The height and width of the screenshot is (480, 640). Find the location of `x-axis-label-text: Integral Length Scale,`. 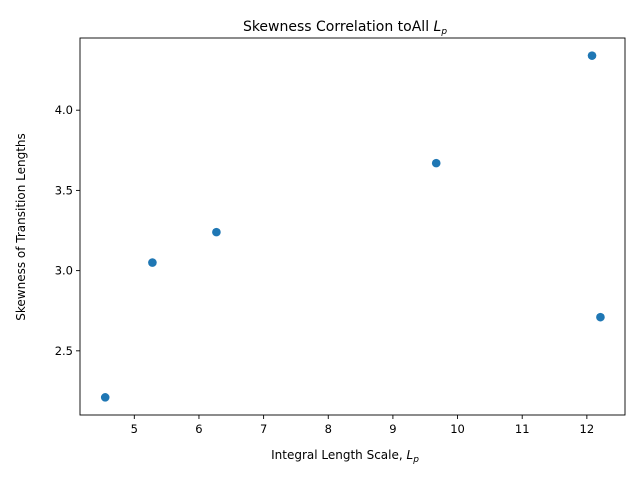

x-axis-label-text: Integral Length Scale, is located at coordinates (338, 455).